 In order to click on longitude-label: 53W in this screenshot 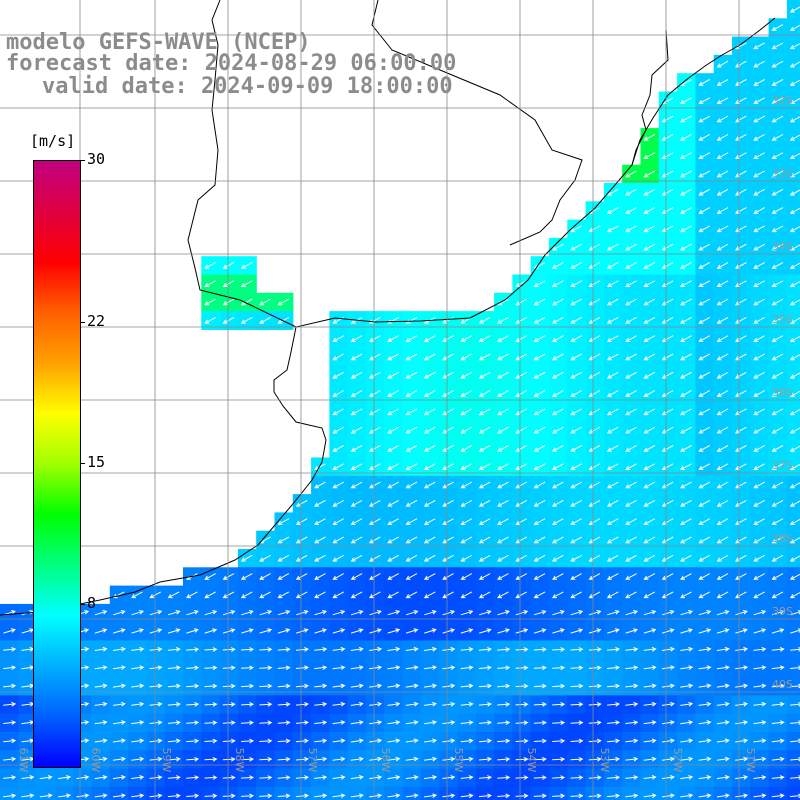, I will do `click(604, 760)`.